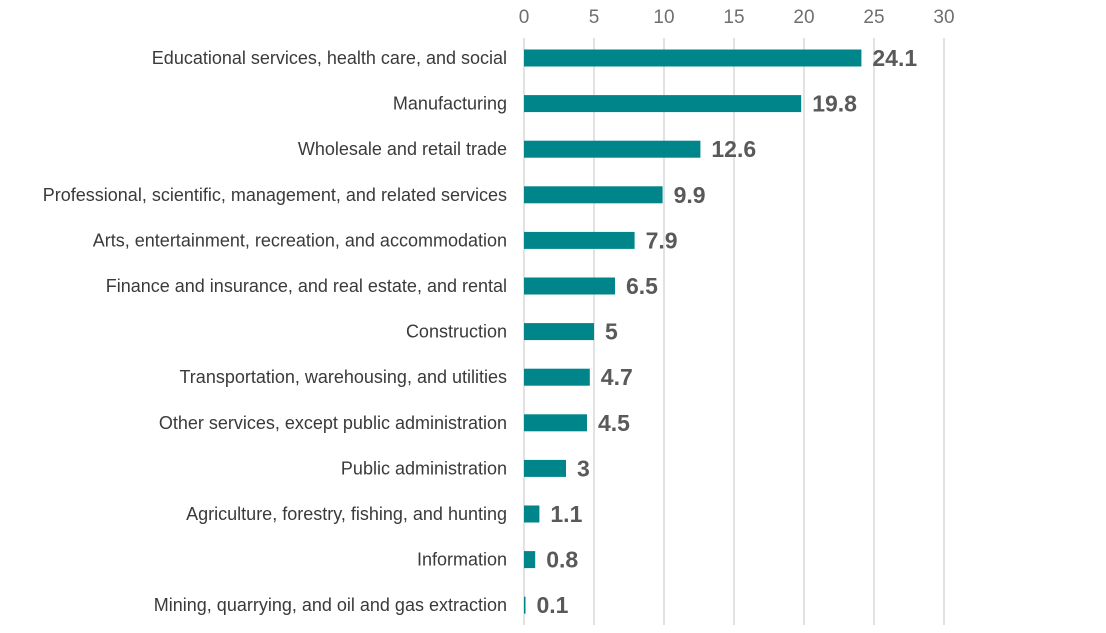 The image size is (1106, 633). Describe the element at coordinates (873, 17) in the screenshot. I see `x-tick-label: 25` at that location.